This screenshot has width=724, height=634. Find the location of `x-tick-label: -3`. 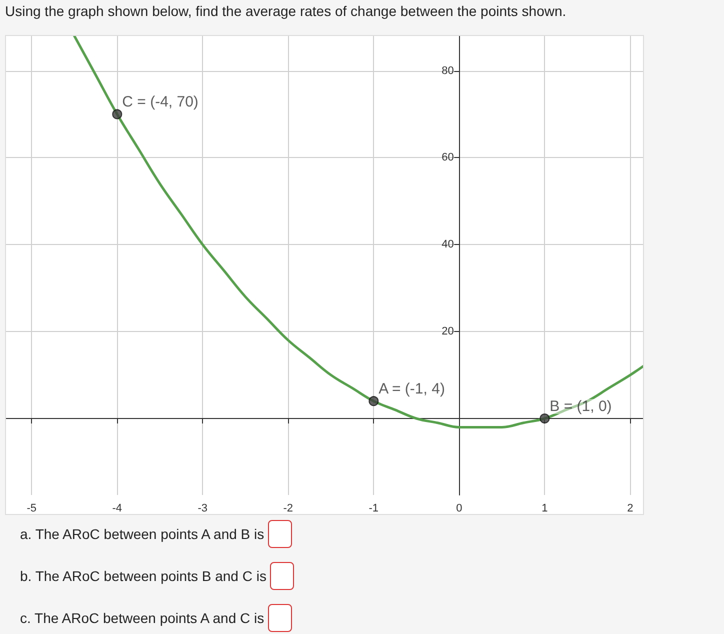

x-tick-label: -3 is located at coordinates (203, 508).